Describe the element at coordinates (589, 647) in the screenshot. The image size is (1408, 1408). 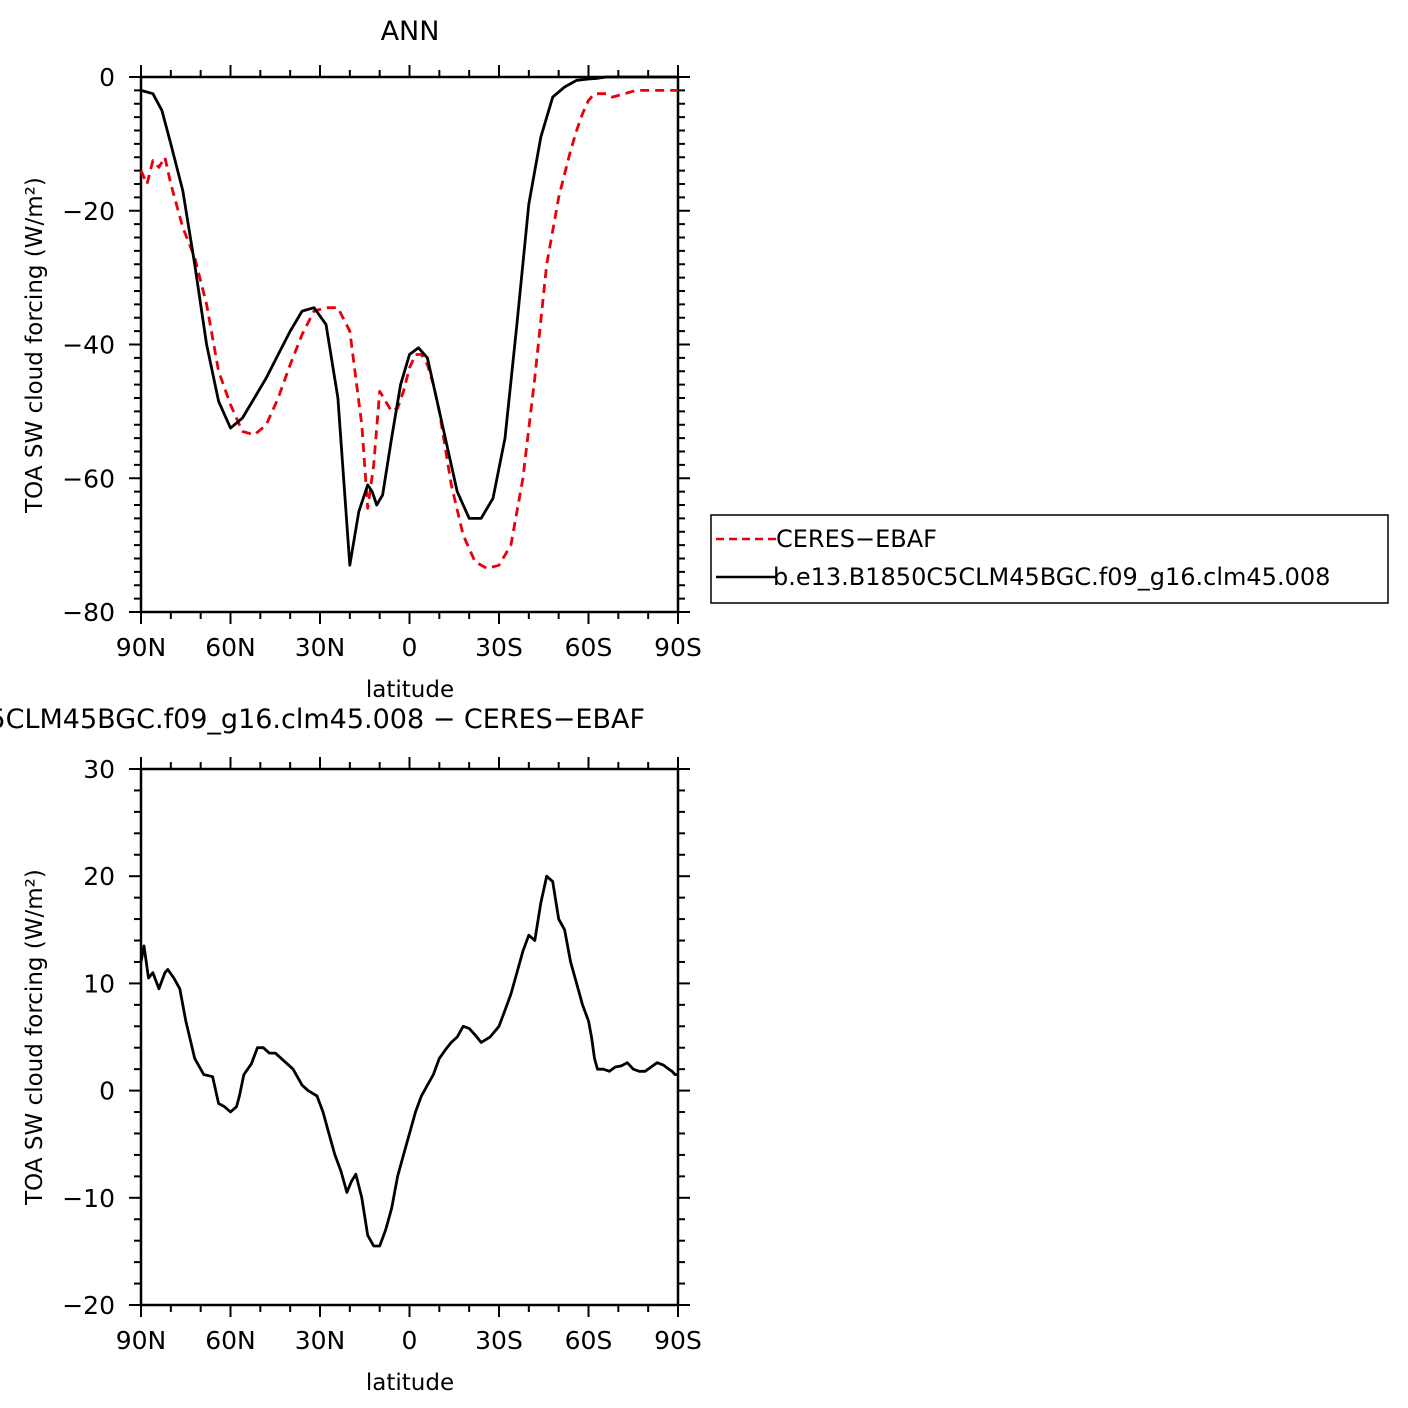
I see `top-x-tick-label: 60S` at that location.